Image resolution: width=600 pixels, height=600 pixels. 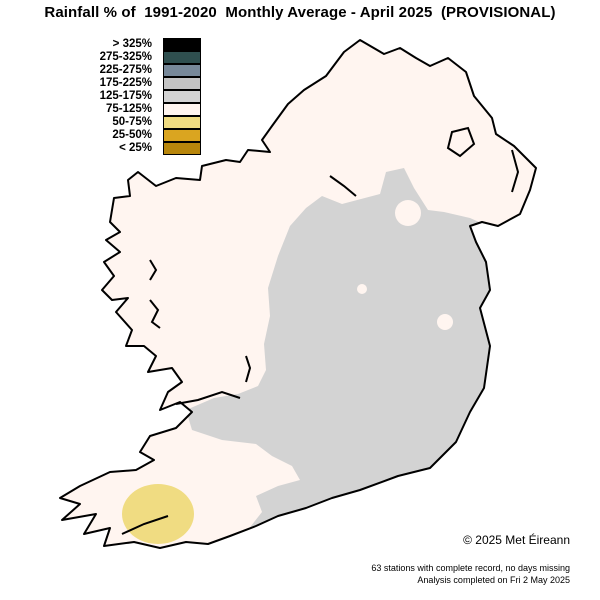 I want to click on legend-row: 50-75%, so click(x=139, y=122).